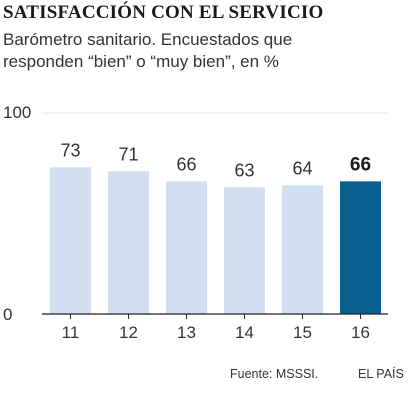  Describe the element at coordinates (244, 170) in the screenshot. I see `value-label: 63` at that location.